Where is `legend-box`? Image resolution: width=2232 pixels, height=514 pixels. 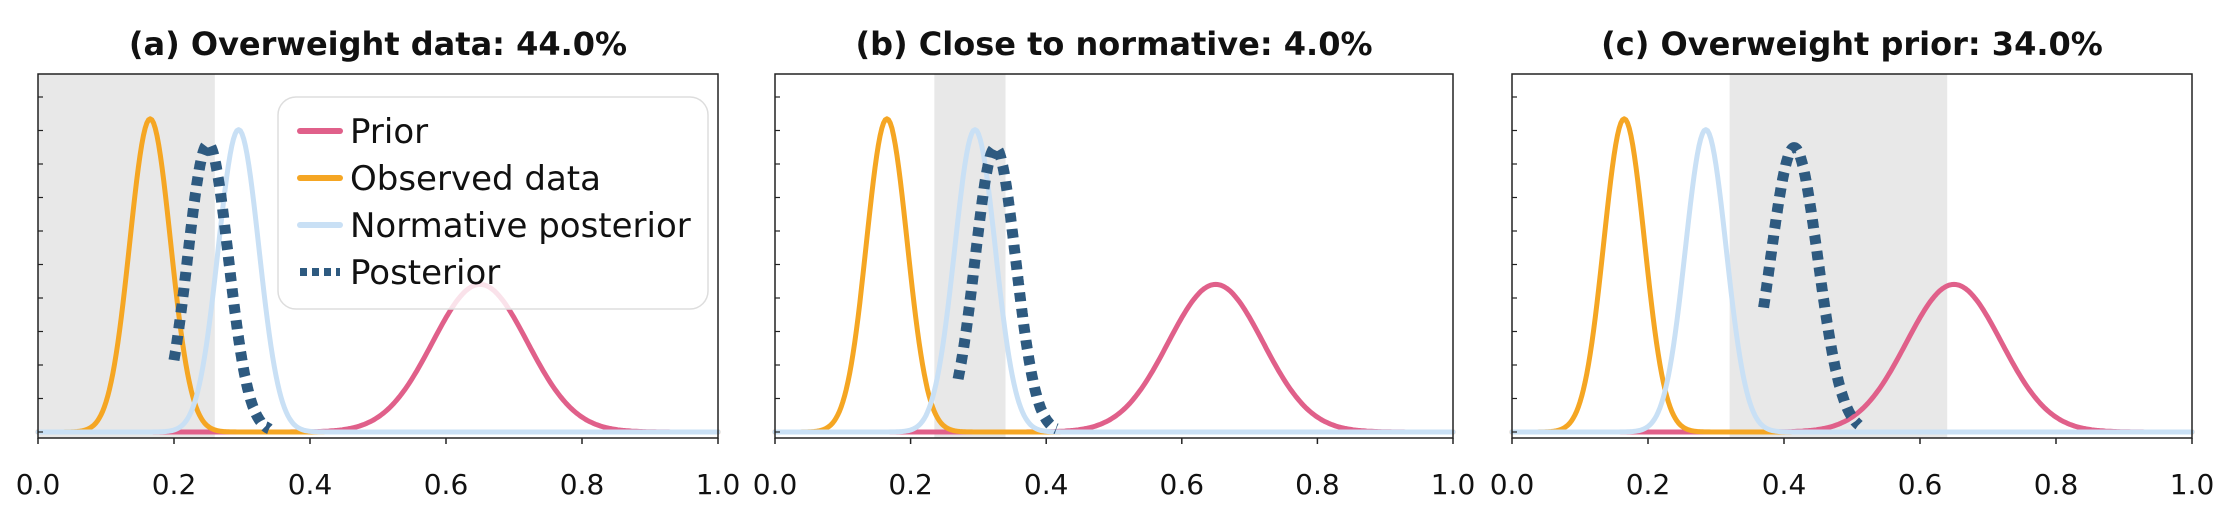
legend-box is located at coordinates (493, 203).